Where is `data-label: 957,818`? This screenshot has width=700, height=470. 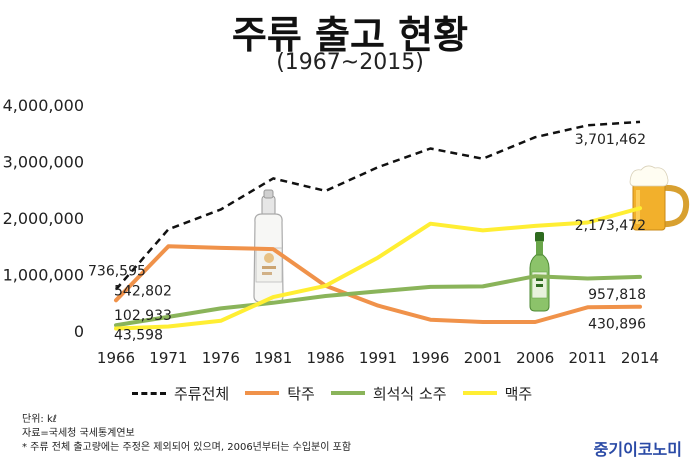
data-label: 957,818 is located at coordinates (617, 295).